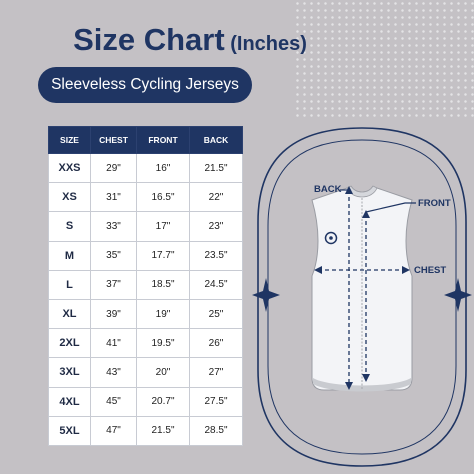  I want to click on chest-arrow-left-icon, so click(318, 270).